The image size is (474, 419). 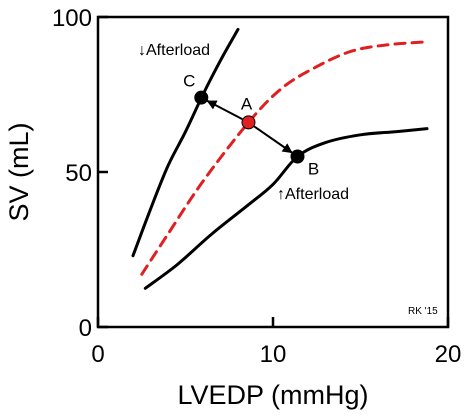 I want to click on y-tick-label-0: 0, so click(x=85, y=328).